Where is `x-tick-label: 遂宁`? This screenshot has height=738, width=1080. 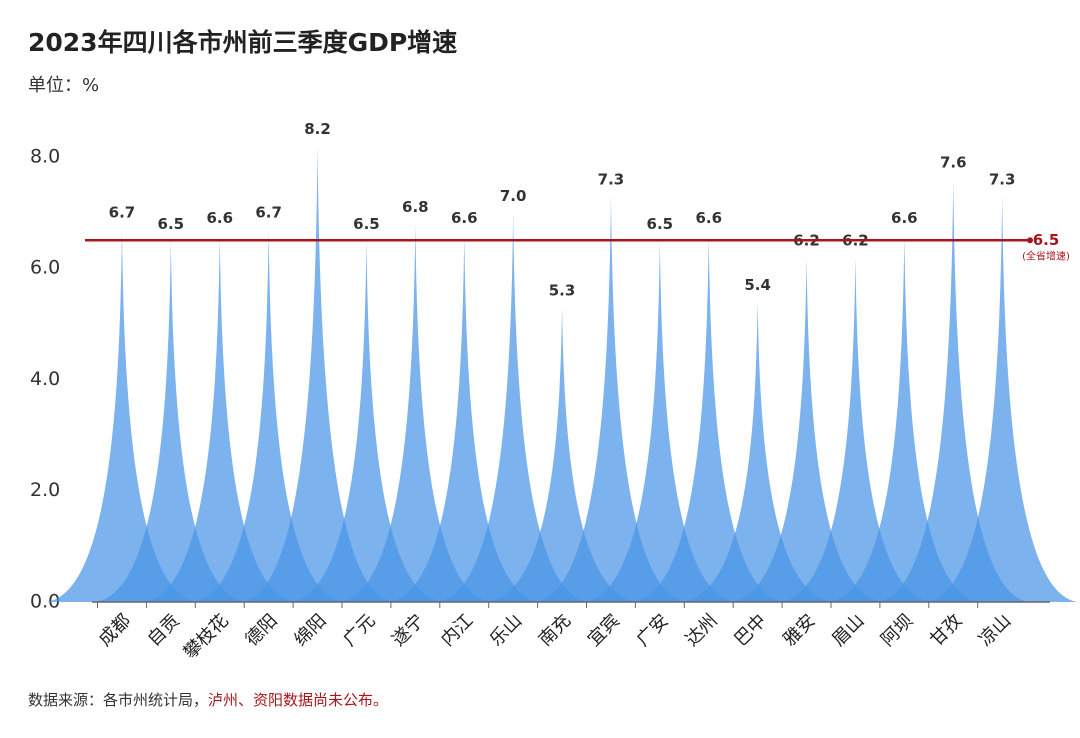
x-tick-label: 遂宁 is located at coordinates (408, 630).